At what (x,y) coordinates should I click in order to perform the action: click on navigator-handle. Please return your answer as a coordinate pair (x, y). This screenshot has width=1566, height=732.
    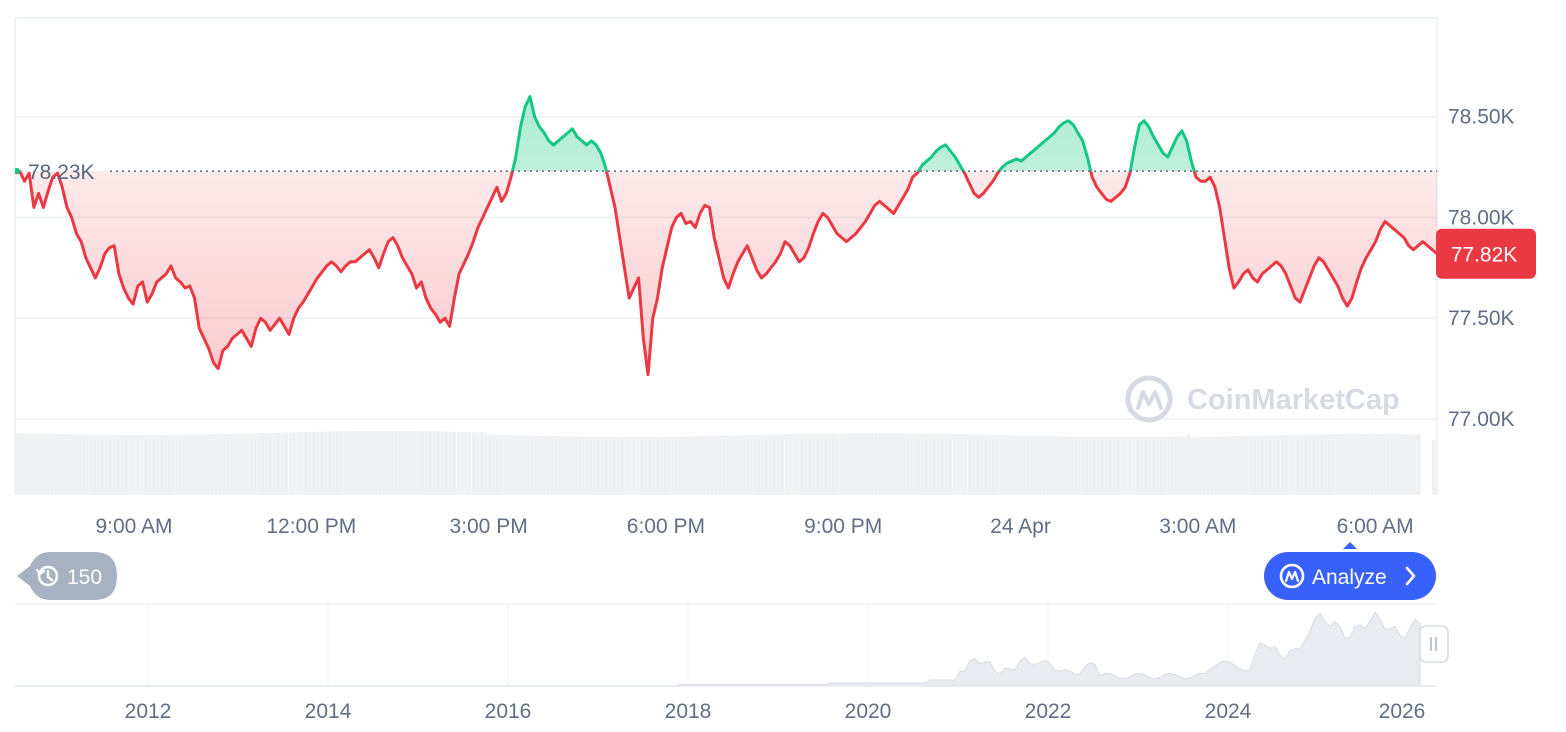
    Looking at the image, I should click on (1434, 644).